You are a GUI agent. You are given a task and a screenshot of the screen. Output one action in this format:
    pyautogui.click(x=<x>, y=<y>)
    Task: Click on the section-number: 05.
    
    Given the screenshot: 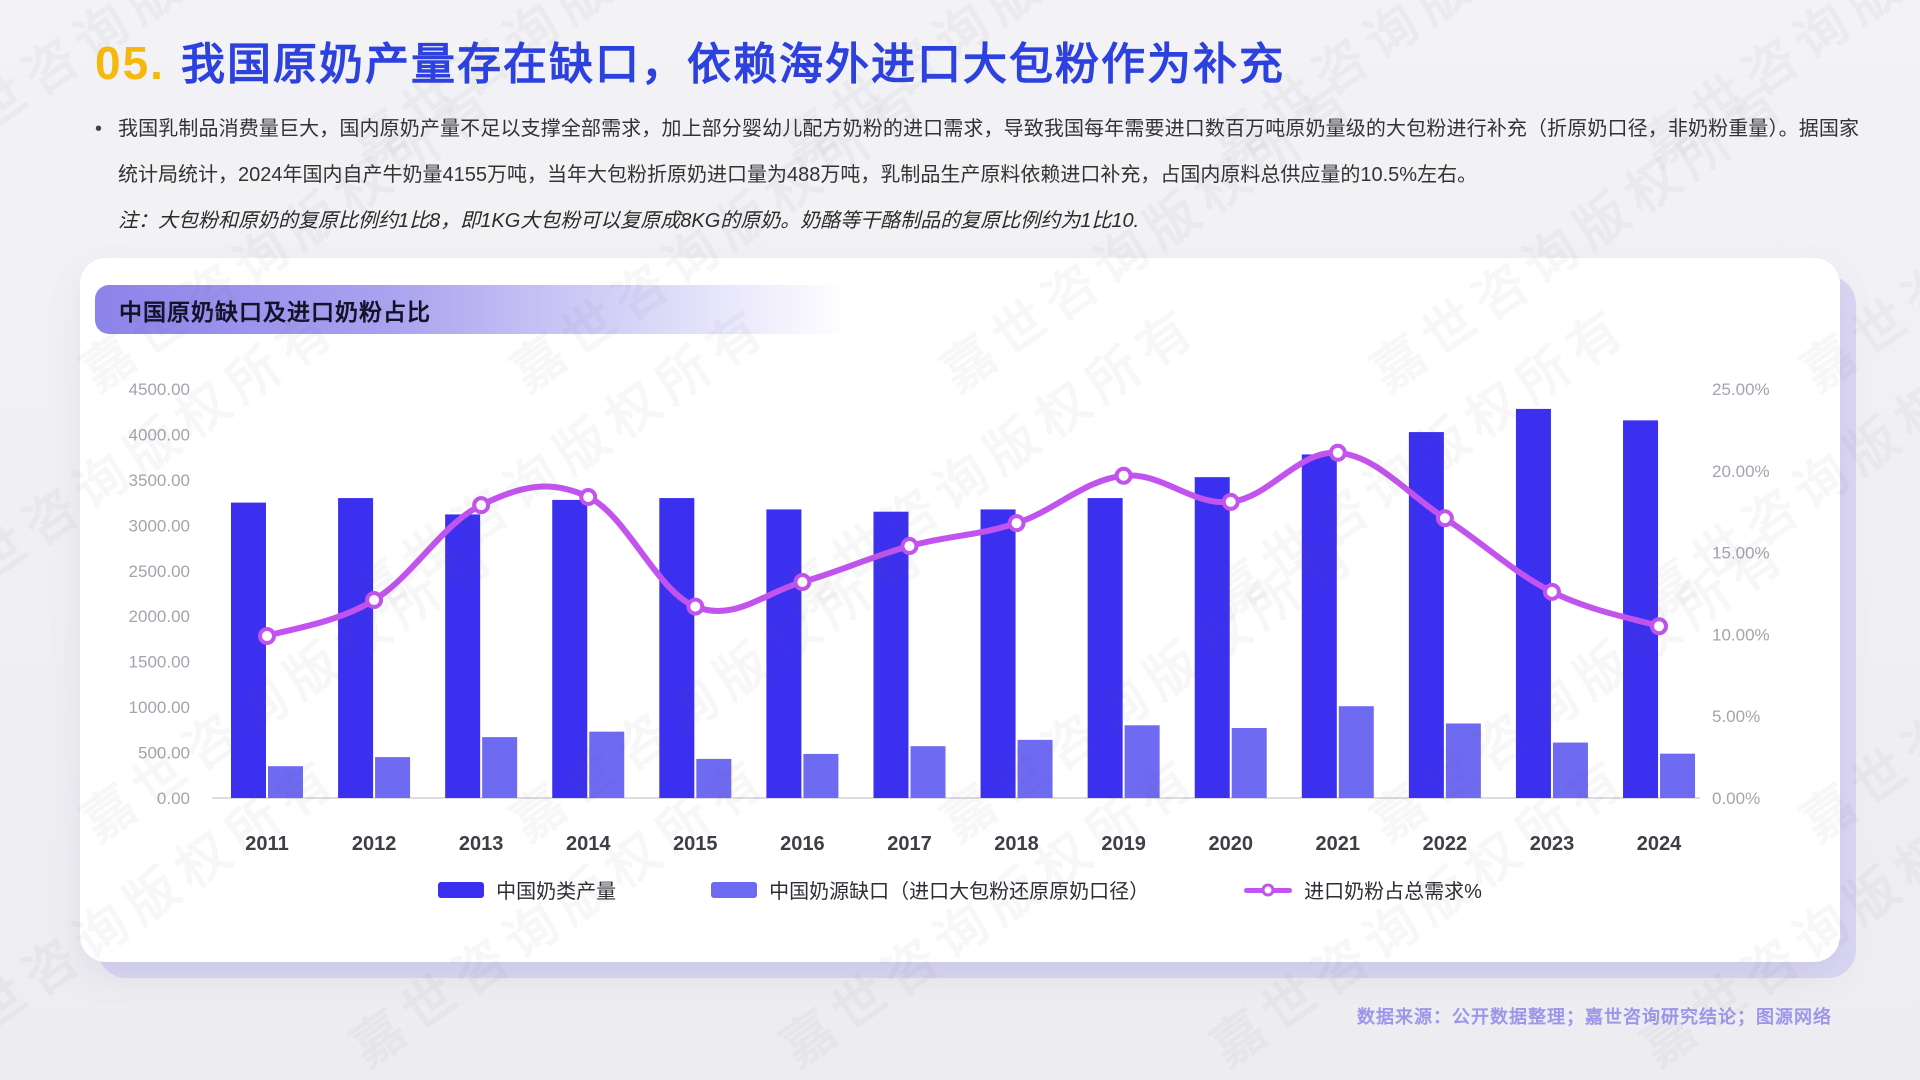 What is the action you would take?
    pyautogui.click(x=130, y=63)
    